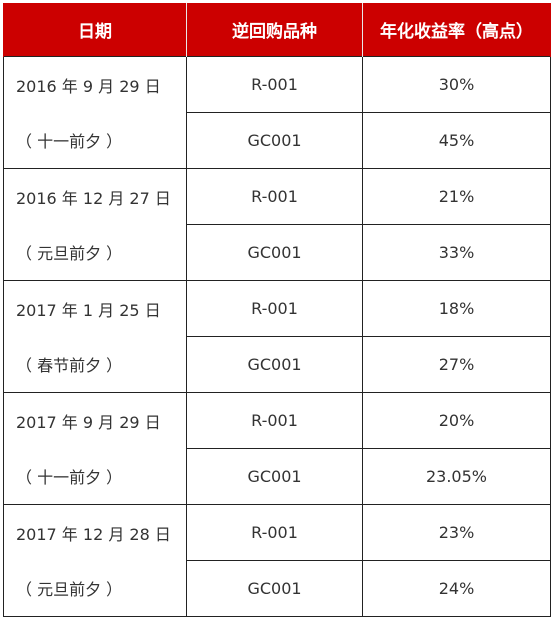 The image size is (554, 618). Describe the element at coordinates (456, 140) in the screenshot. I see `yield-cell: 45%` at that location.